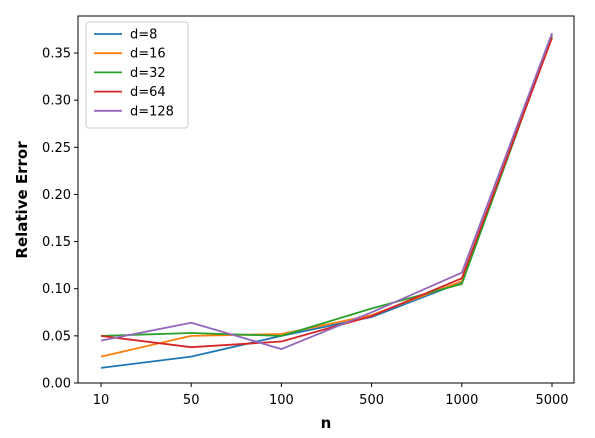 This screenshot has width=595, height=438. I want to click on x-tick-label: 500, so click(371, 400).